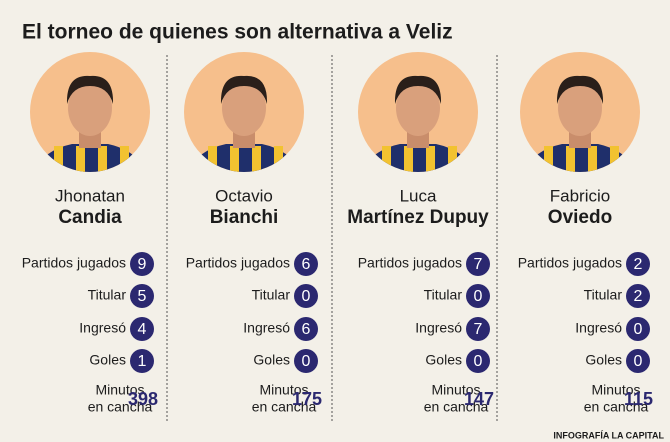 This screenshot has height=442, width=670. I want to click on stat-value: 4, so click(142, 329).